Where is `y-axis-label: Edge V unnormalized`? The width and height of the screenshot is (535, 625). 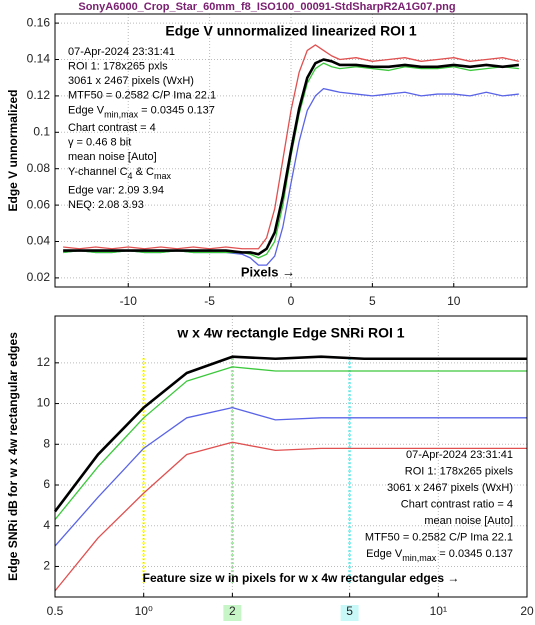 y-axis-label: Edge V unnormalized is located at coordinates (13, 150).